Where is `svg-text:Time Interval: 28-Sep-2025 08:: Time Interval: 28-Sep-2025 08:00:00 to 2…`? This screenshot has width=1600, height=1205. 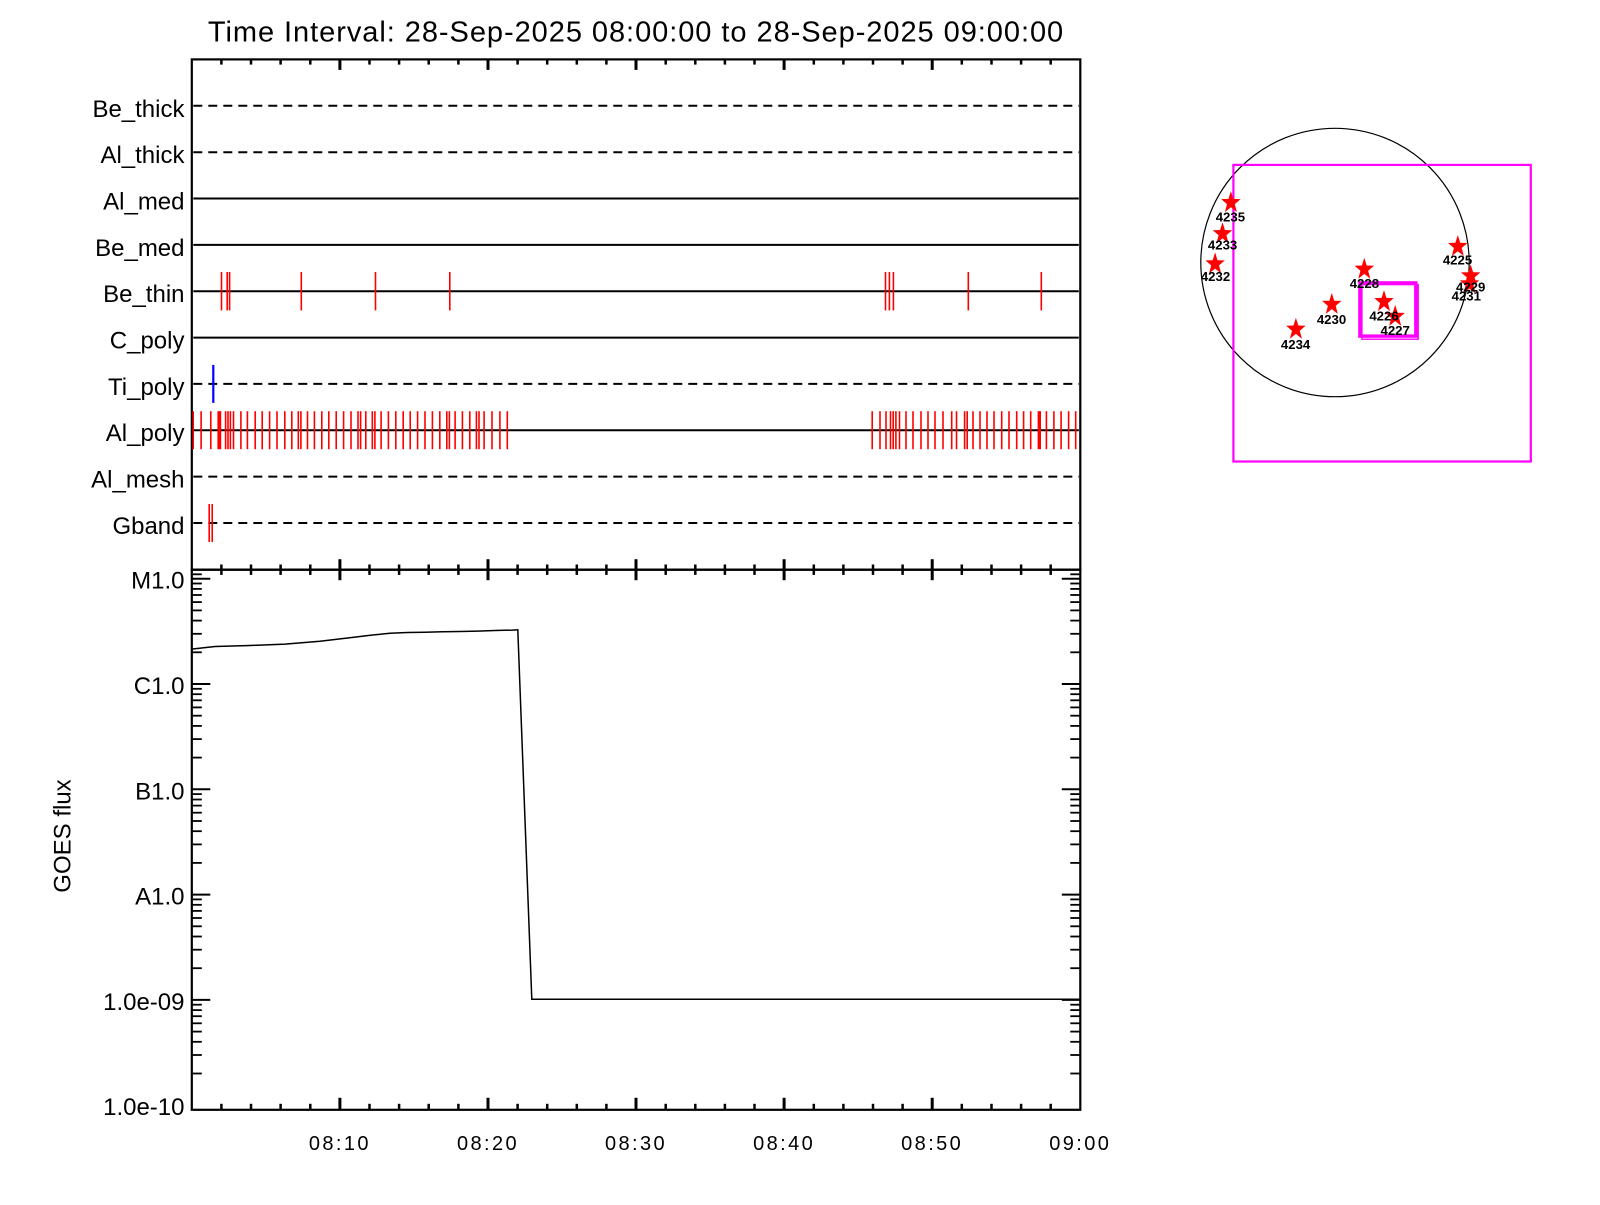 svg-text:Time Interval: 28-Sep-2025 08:: Time Interval: 28-Sep-2025 08:00:00 to 2… is located at coordinates (636, 33).